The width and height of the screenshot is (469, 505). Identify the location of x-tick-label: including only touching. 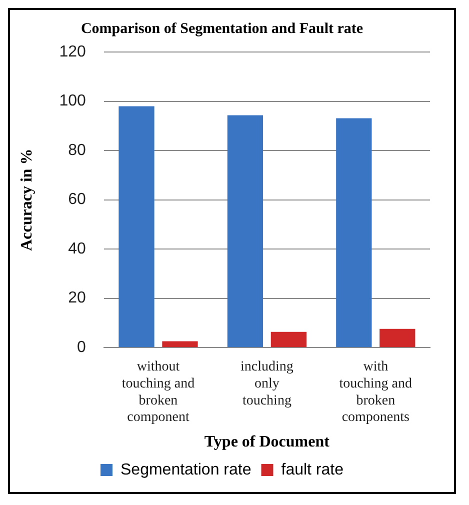
(267, 384).